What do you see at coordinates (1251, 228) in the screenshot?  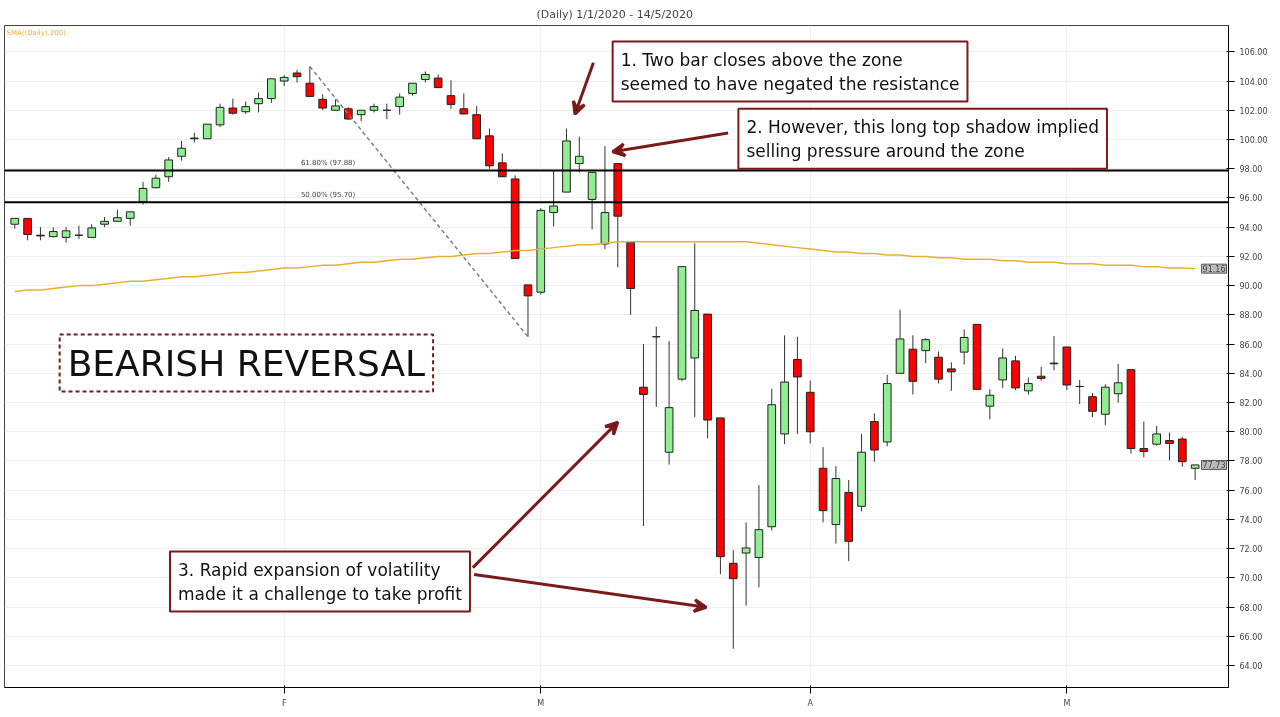 I see `y-tick-label: 94.00` at bounding box center [1251, 228].